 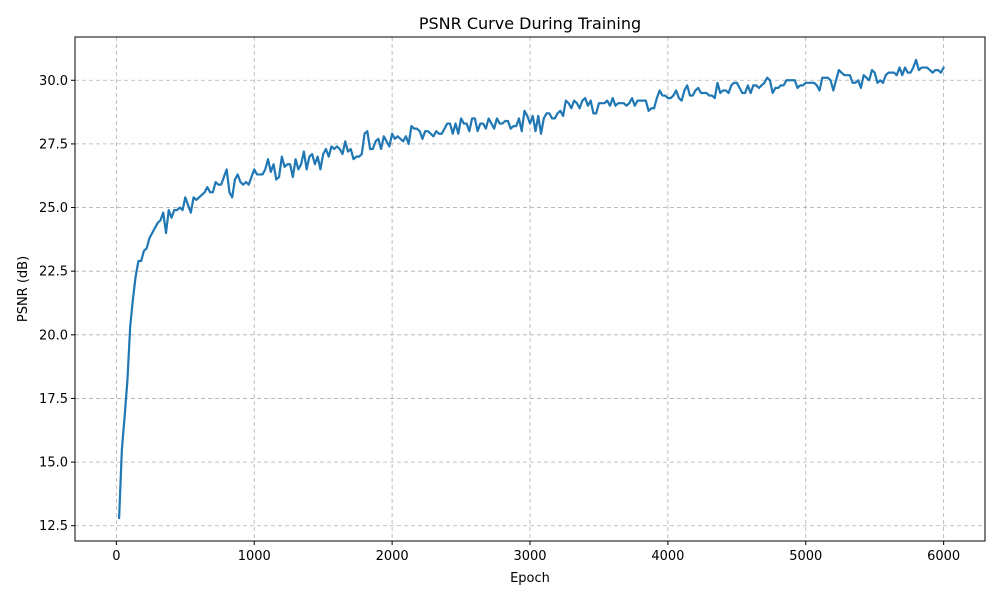 What do you see at coordinates (392, 556) in the screenshot?
I see `x-tick-label: 2000` at bounding box center [392, 556].